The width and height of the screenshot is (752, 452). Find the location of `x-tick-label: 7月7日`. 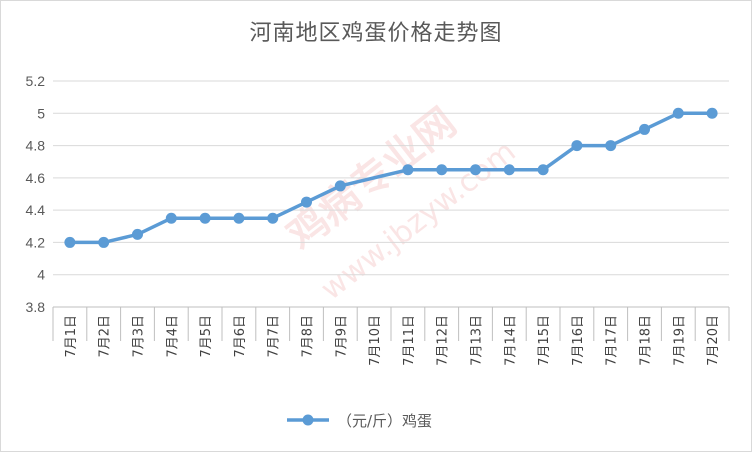

x-tick-label: 7月7日 is located at coordinates (274, 336).